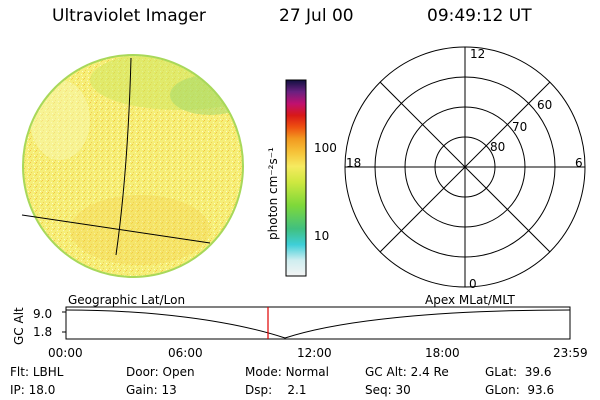 This screenshot has height=400, width=600. I want to click on status-label: GLon:, so click(502, 390).